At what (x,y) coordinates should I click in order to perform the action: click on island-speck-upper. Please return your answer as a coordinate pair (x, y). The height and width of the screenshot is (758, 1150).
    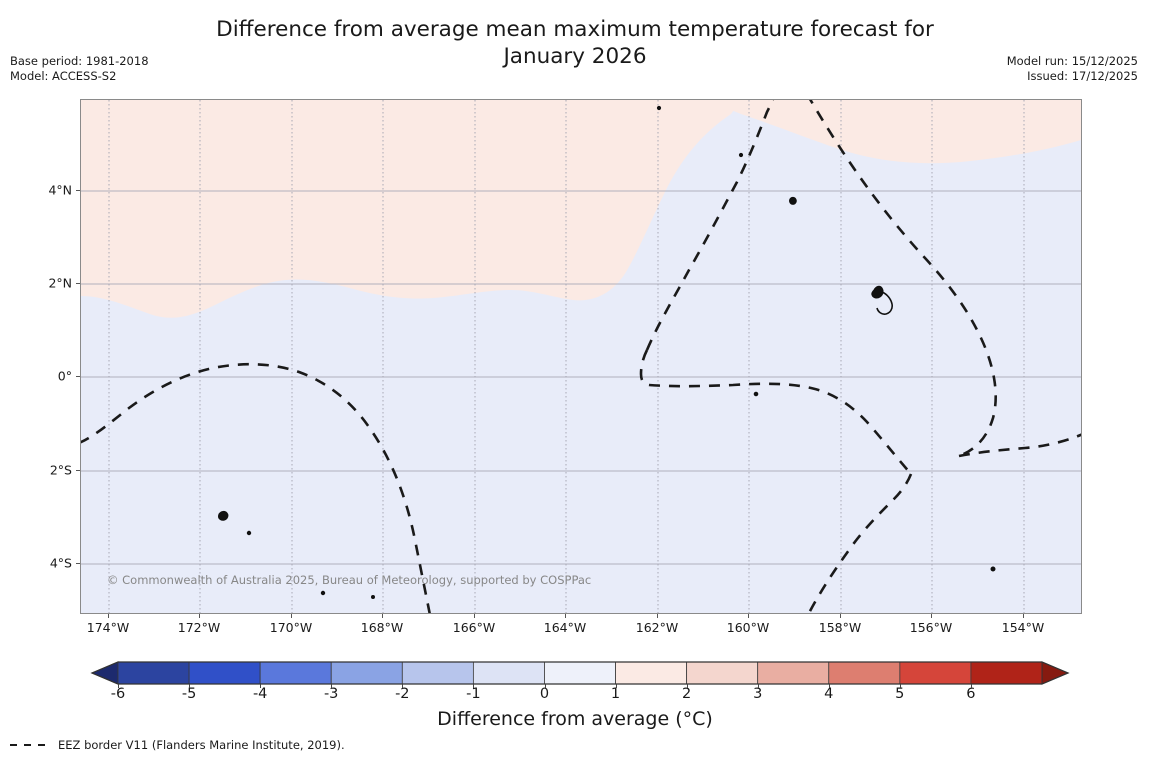
    Looking at the image, I should click on (741, 155).